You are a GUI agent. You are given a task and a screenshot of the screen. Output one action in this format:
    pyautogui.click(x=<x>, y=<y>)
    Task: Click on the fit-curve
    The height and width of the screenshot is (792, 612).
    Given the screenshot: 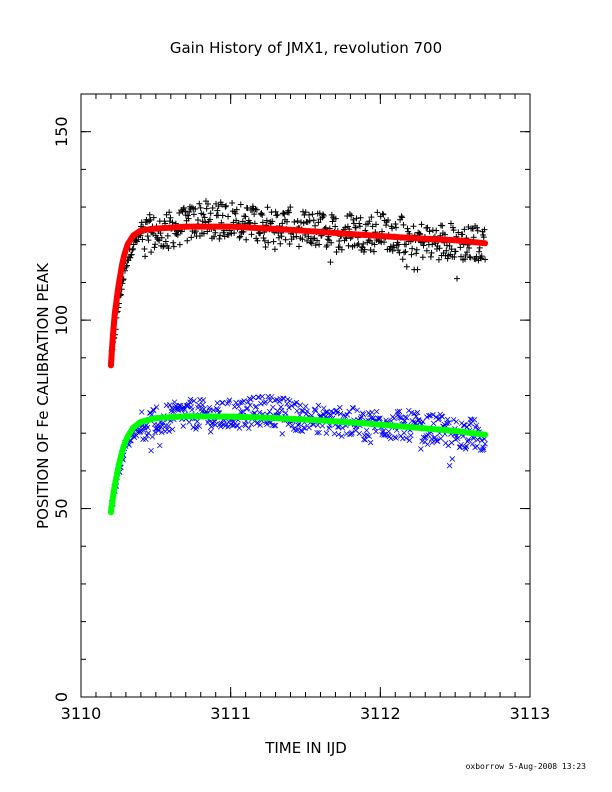 What is the action you would take?
    pyautogui.click(x=298, y=464)
    